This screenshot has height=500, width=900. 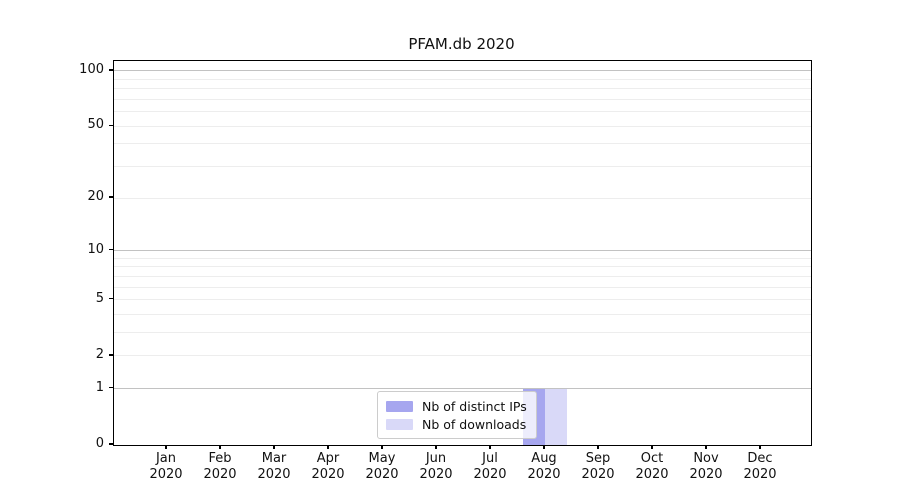 What do you see at coordinates (99, 354) in the screenshot?
I see `y-tick-label: 2` at bounding box center [99, 354].